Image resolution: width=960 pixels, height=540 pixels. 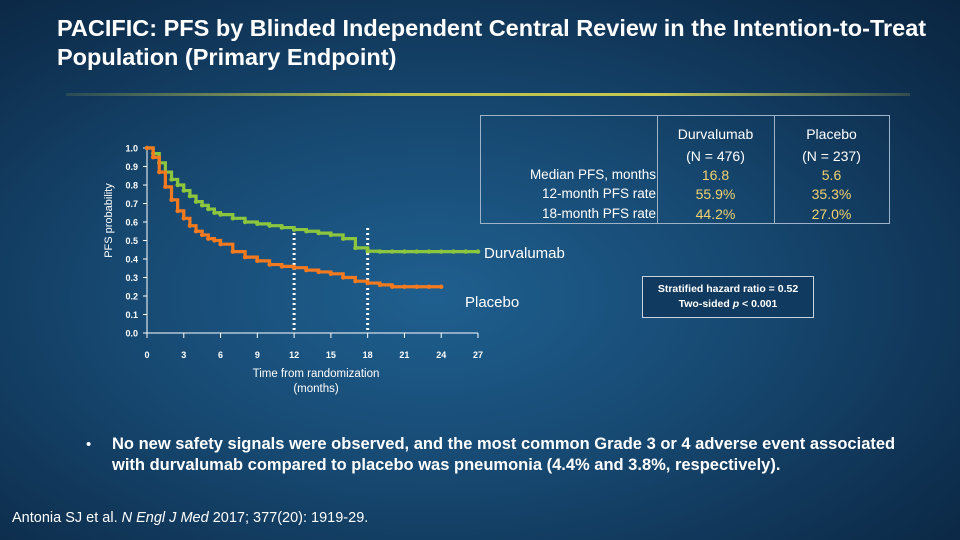 I want to click on placebo-median-pfs: 5.6, so click(x=831, y=175).